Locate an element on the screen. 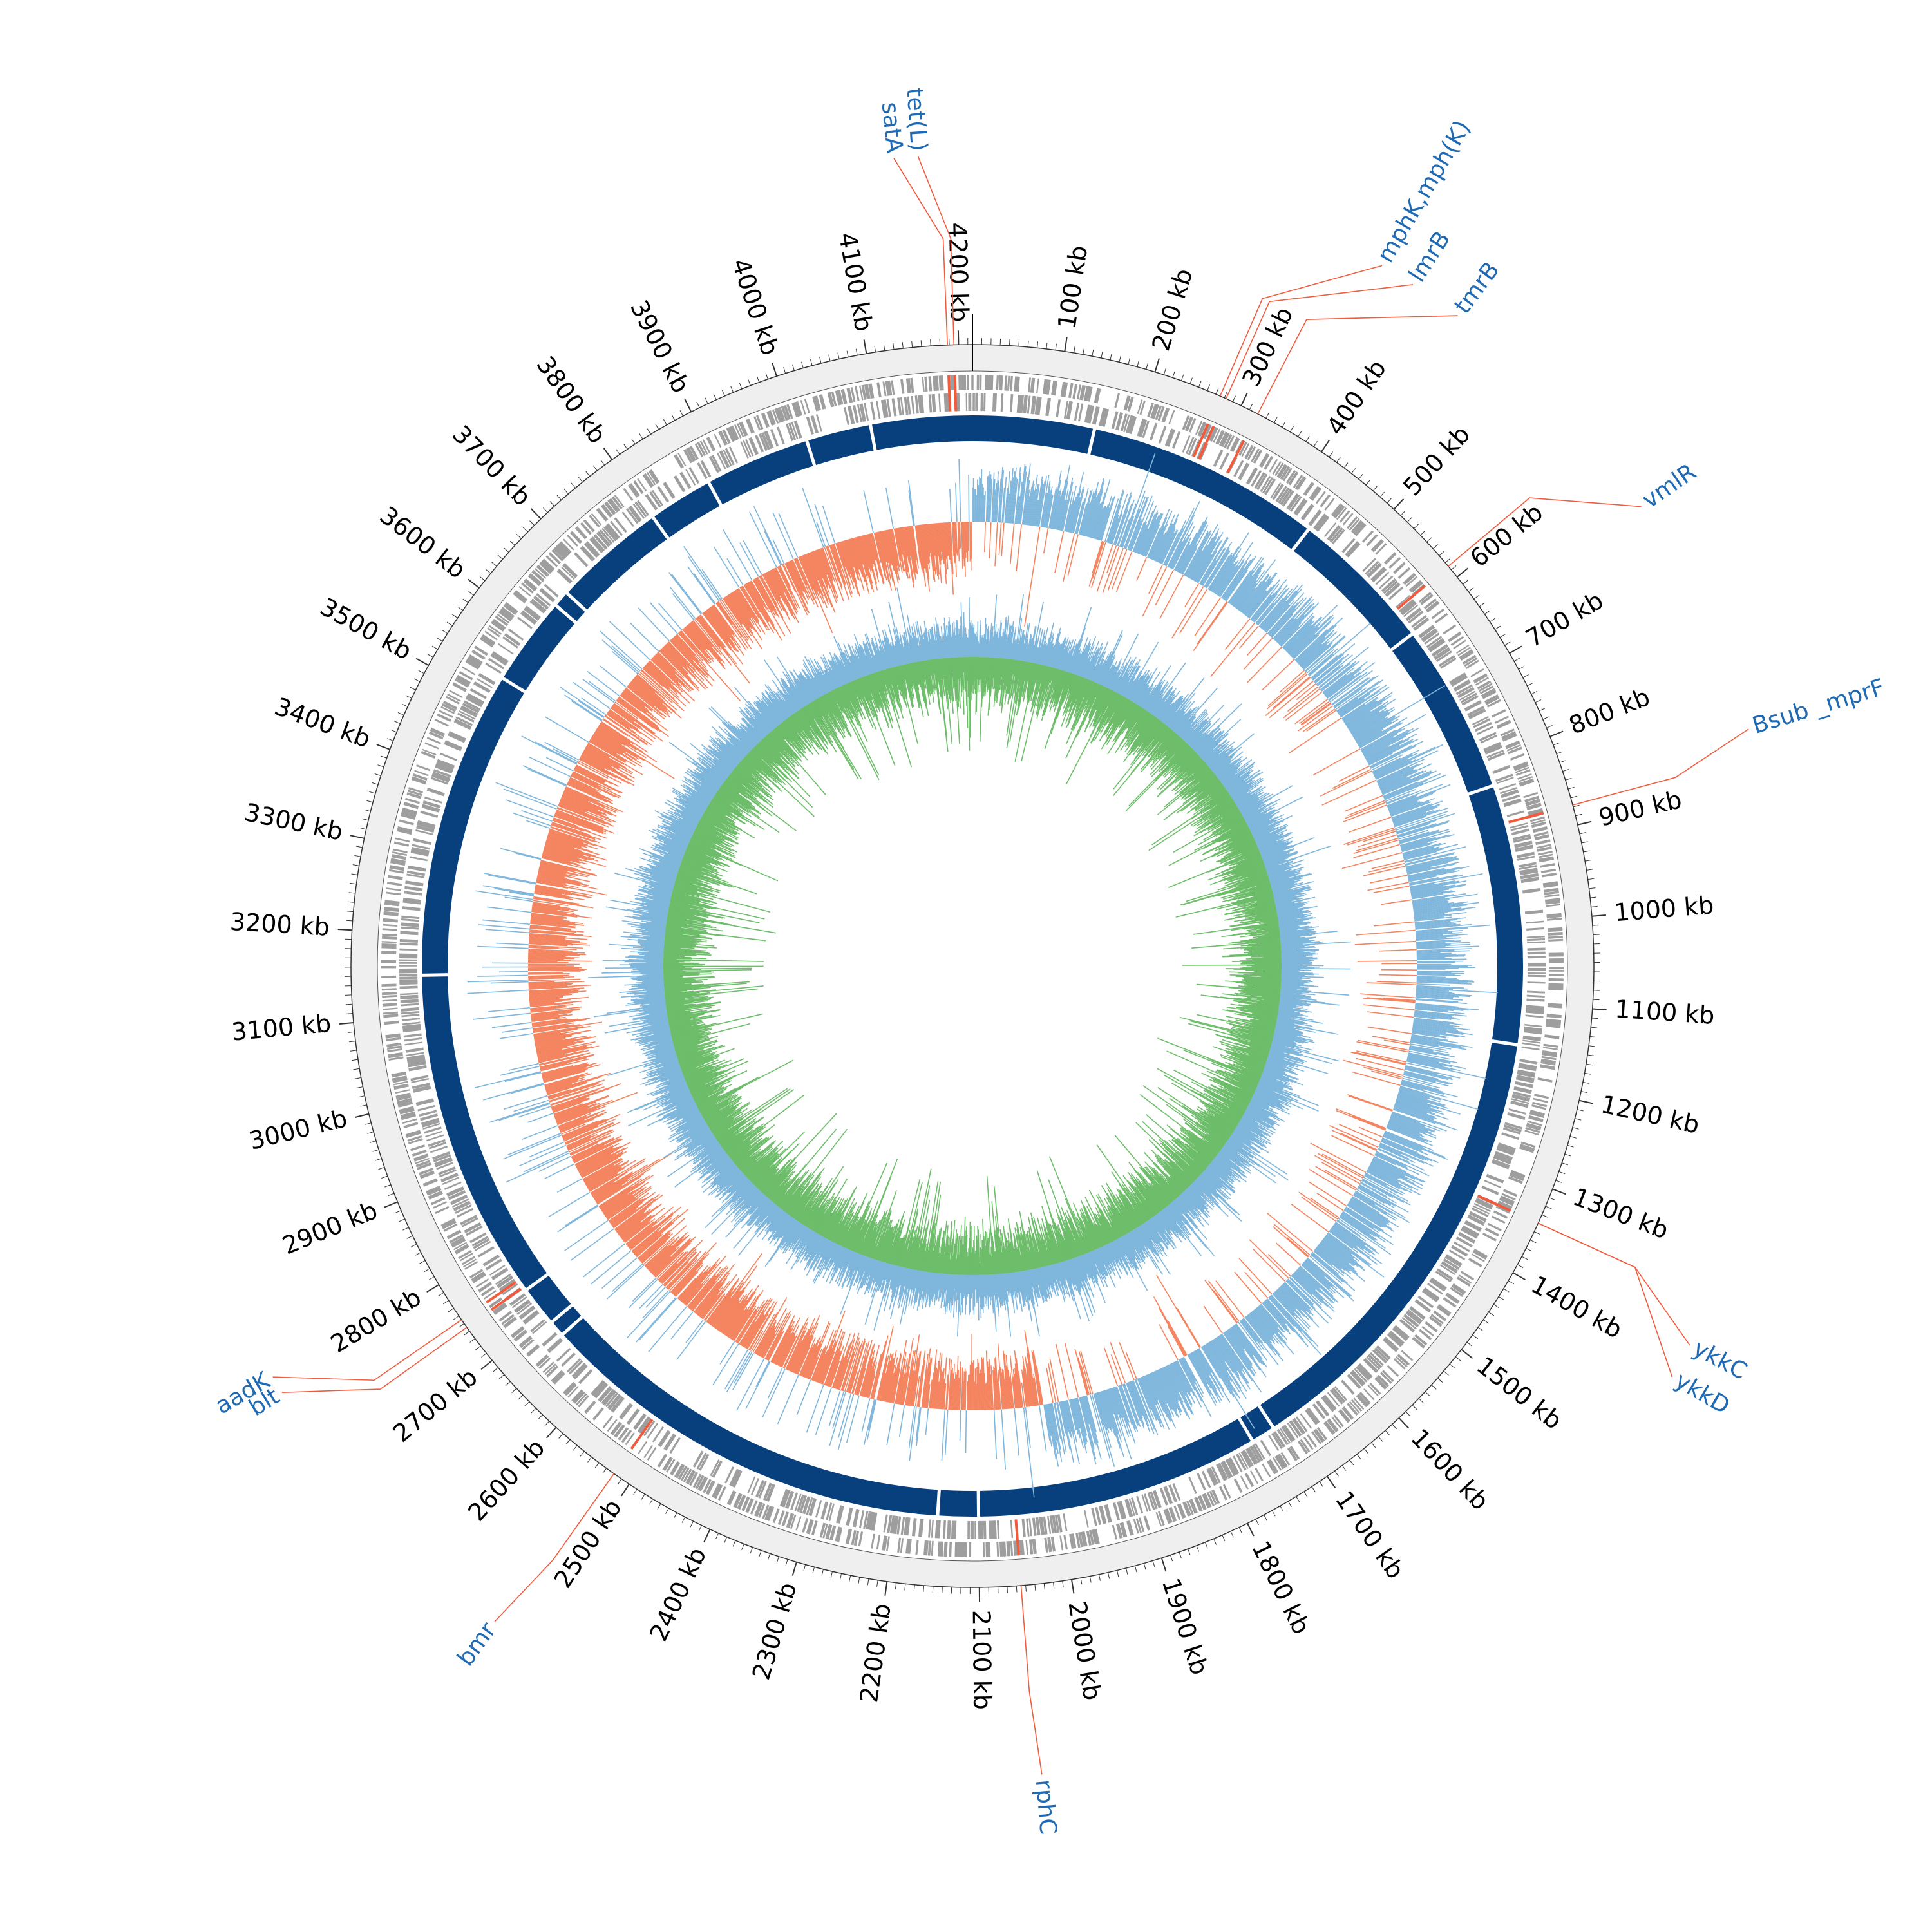  tick-label: 2000 kb is located at coordinates (1084, 1651).